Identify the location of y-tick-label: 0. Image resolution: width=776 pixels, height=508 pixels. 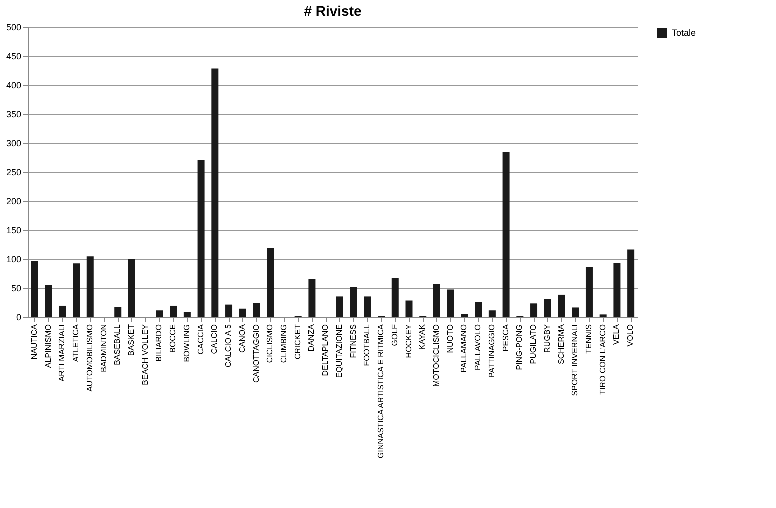
(19, 317).